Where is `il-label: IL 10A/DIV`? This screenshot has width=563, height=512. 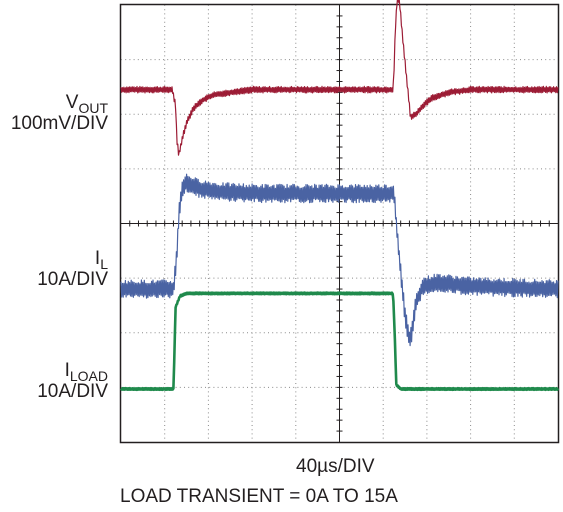
il-label: IL 10A/DIV is located at coordinates (72, 269).